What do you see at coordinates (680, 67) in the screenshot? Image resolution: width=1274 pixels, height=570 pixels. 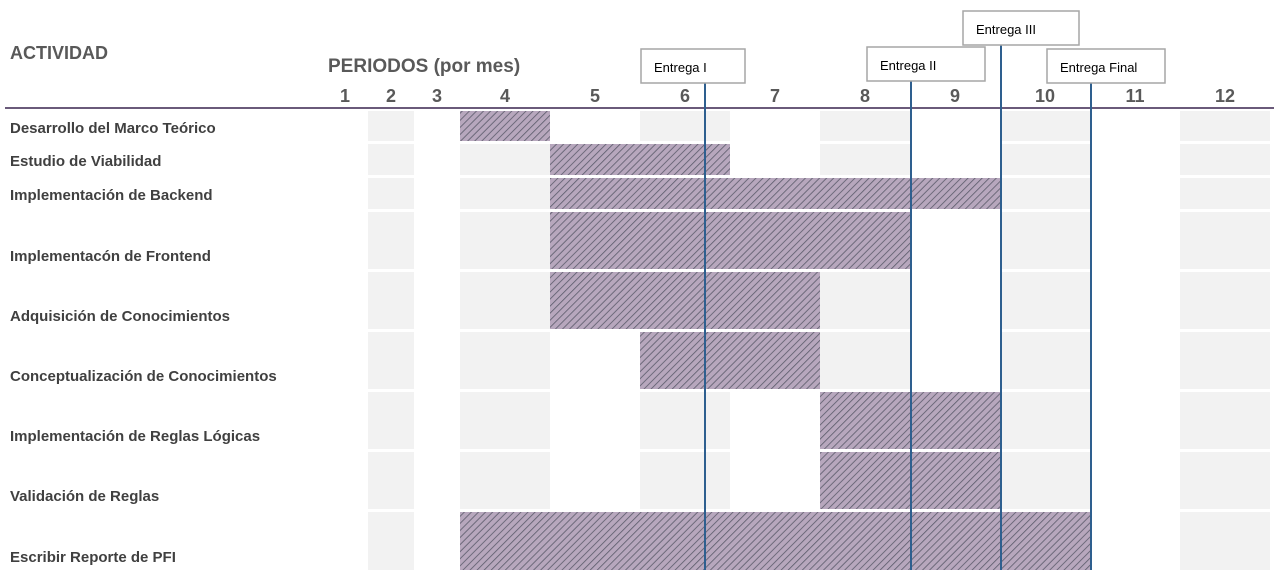 I see `milestone-label: Entrega I` at bounding box center [680, 67].